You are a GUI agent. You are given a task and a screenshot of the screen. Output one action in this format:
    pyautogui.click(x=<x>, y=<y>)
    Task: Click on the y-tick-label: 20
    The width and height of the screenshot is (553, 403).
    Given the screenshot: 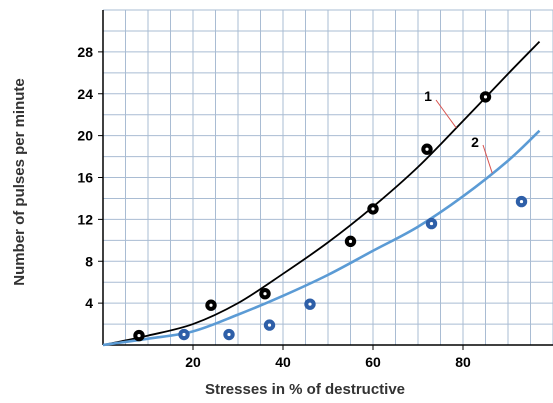 What is the action you would take?
    pyautogui.click(x=85, y=136)
    